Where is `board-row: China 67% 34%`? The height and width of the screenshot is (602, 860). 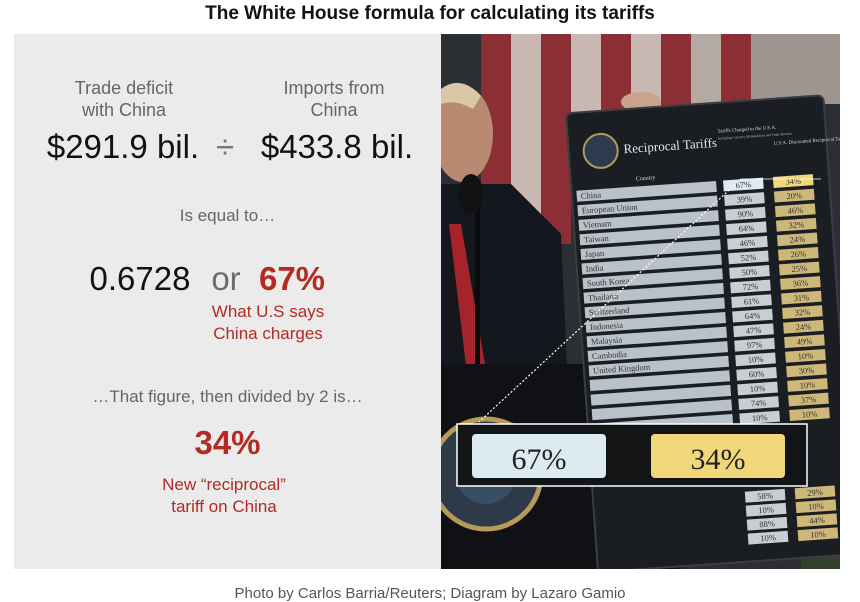 board-row: China 67% 34% is located at coordinates (695, 188).